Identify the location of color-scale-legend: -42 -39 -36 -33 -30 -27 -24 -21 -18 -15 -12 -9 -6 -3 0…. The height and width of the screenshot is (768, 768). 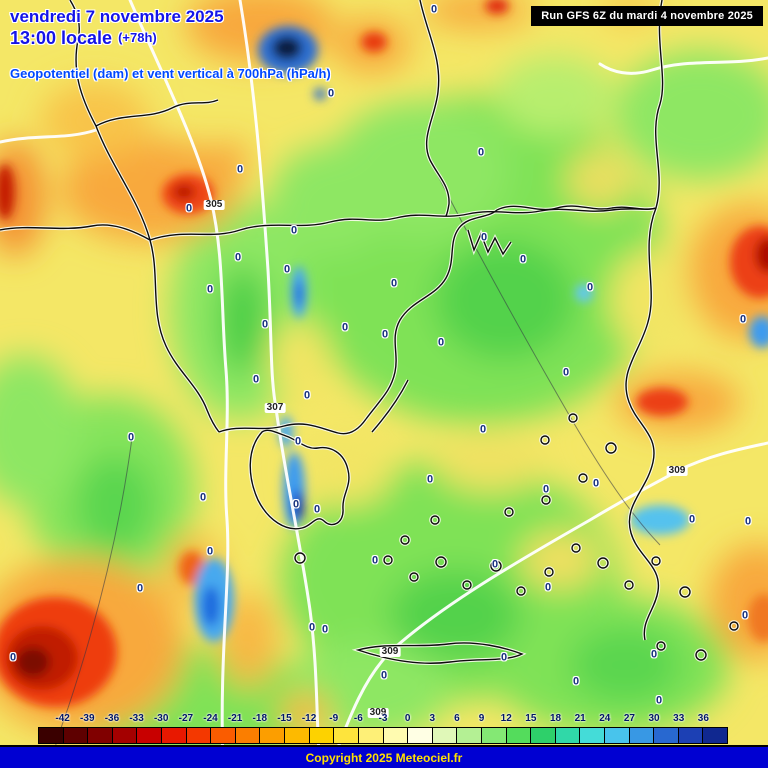
(383, 729).